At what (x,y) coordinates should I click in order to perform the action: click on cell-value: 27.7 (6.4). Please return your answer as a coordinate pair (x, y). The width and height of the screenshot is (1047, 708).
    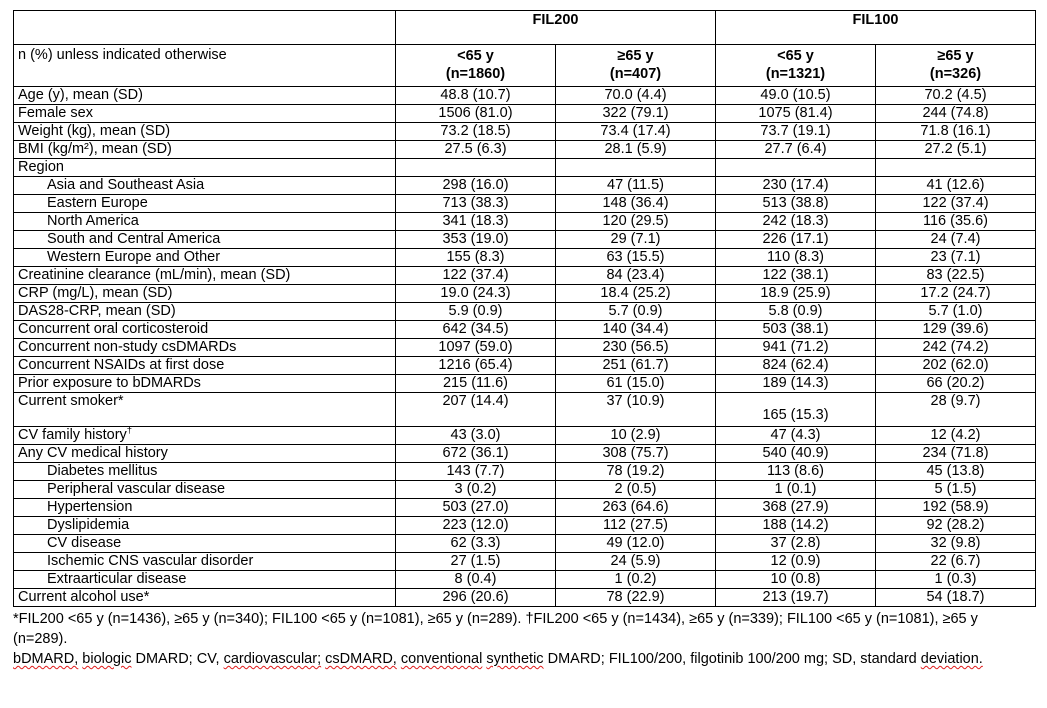
    Looking at the image, I should click on (795, 149).